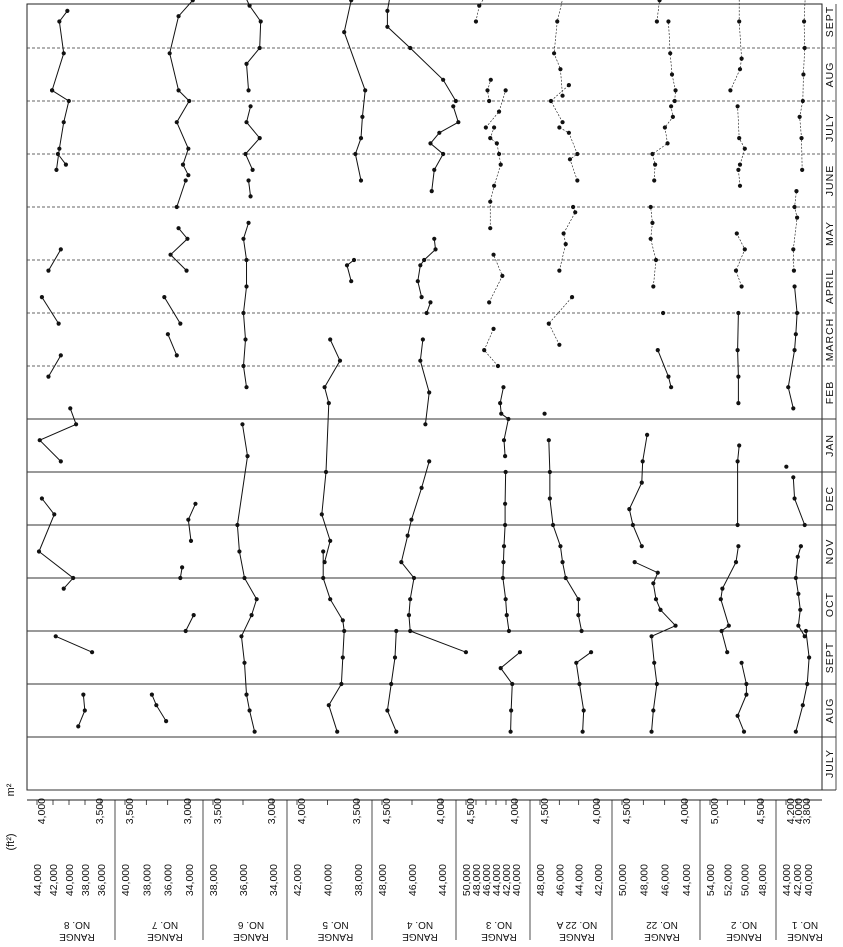 Image resolution: width=843 pixels, height=947 pixels. What do you see at coordinates (662, 924) in the screenshot?
I see `range-name-line2: NO. 22` at bounding box center [662, 924].